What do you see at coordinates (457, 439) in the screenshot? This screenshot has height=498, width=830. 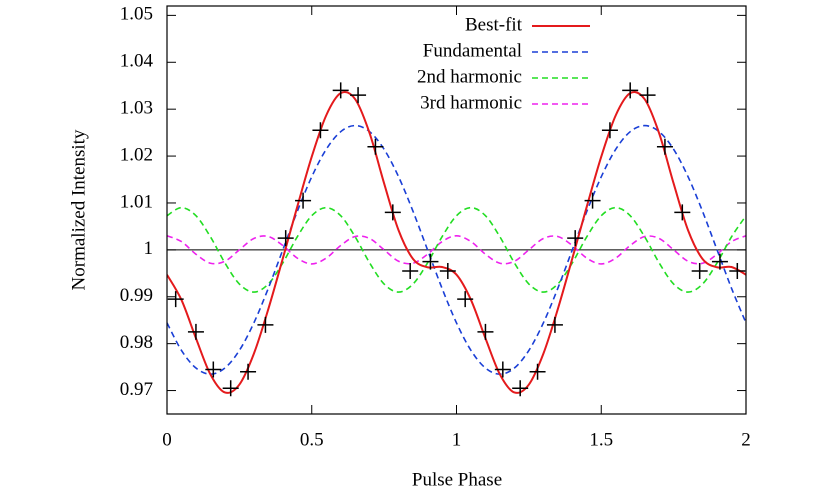 I see `x-tick-label: 1` at bounding box center [457, 439].